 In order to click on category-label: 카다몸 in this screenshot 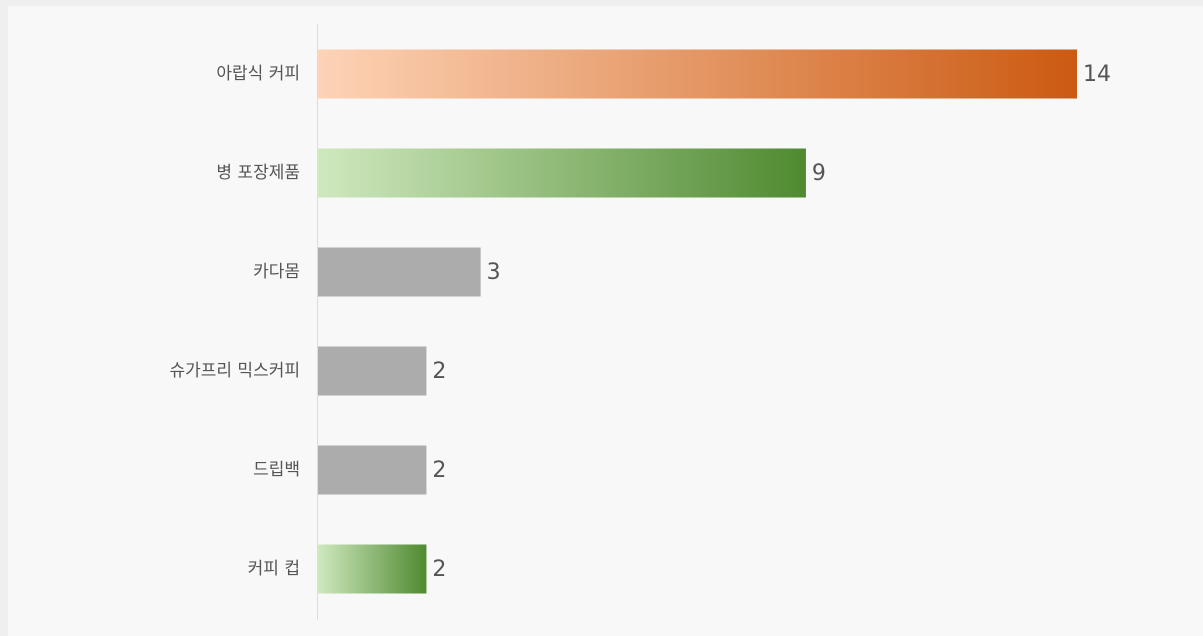, I will do `click(276, 272)`.